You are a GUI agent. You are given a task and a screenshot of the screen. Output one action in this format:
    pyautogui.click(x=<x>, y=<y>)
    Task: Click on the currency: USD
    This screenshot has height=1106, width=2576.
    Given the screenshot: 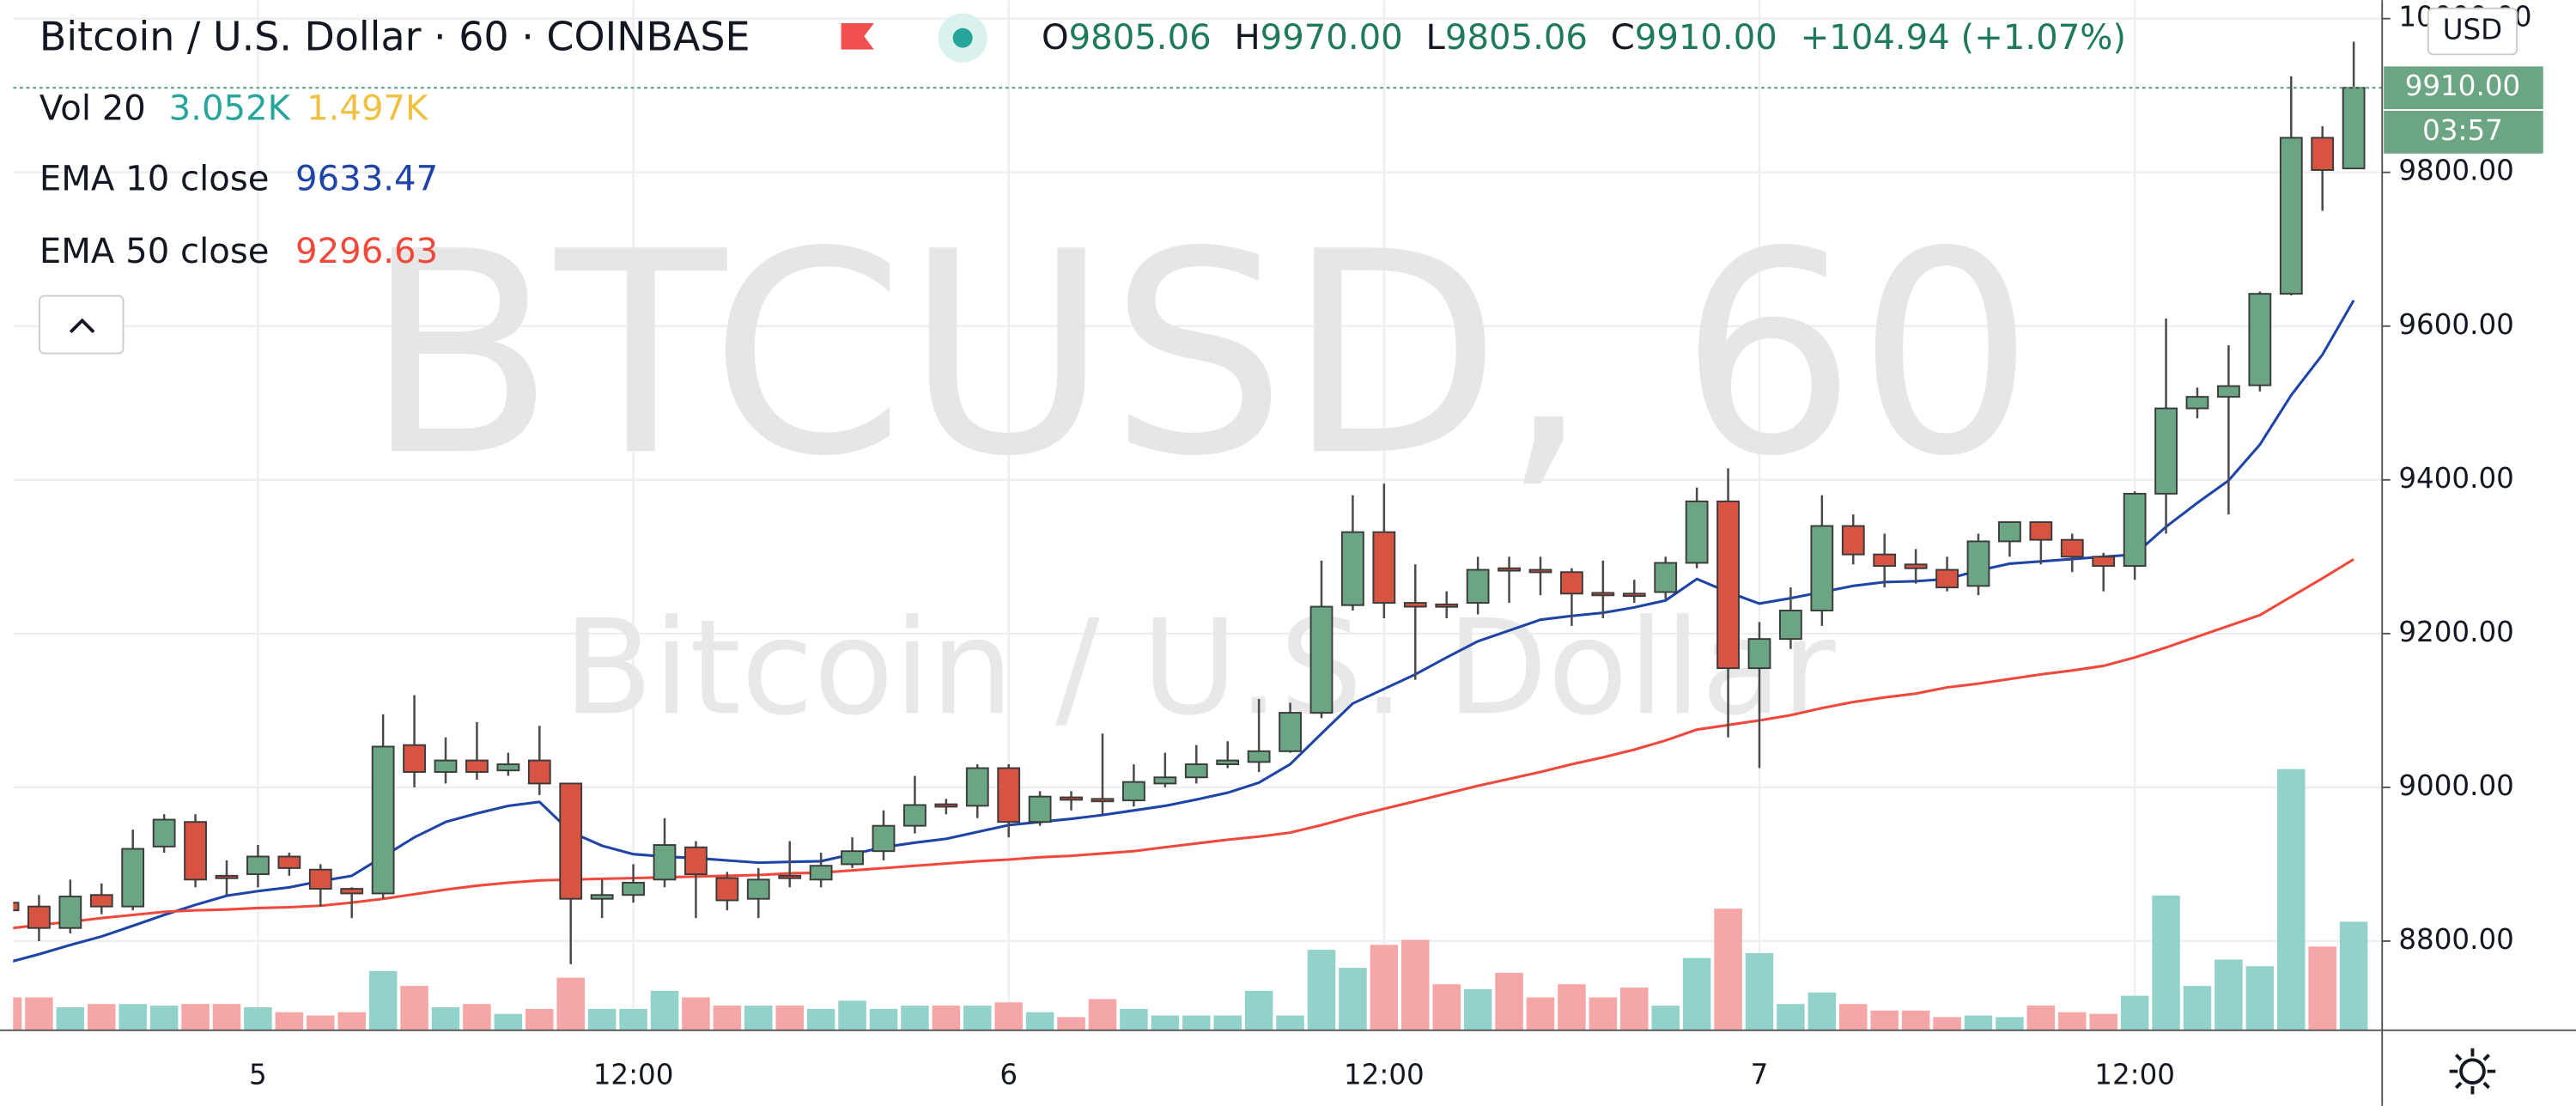 What is the action you would take?
    pyautogui.click(x=2472, y=30)
    